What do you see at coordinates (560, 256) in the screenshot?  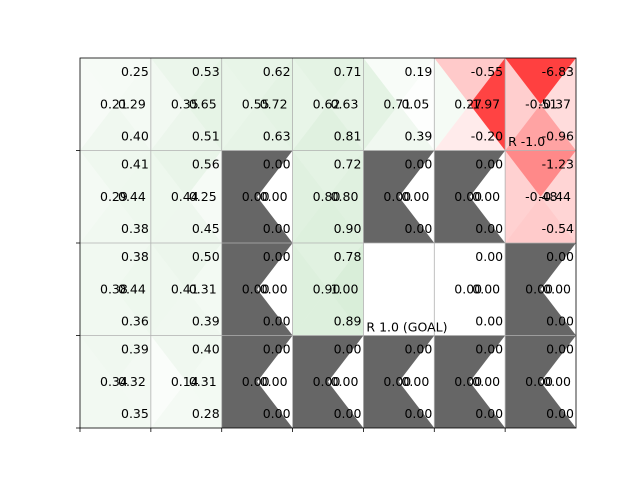 I see `value-up-r2-c6: 0.00` at bounding box center [560, 256].